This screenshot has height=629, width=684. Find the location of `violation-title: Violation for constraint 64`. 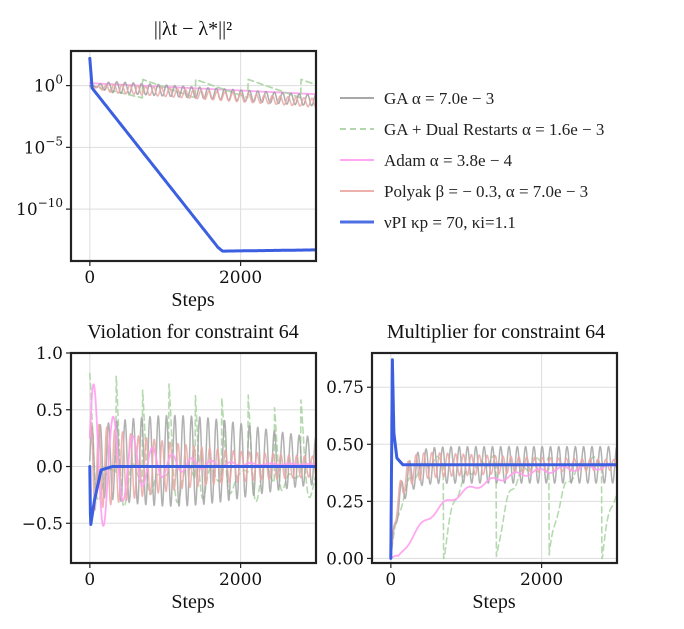

violation-title: Violation for constraint 64 is located at coordinates (193, 332).